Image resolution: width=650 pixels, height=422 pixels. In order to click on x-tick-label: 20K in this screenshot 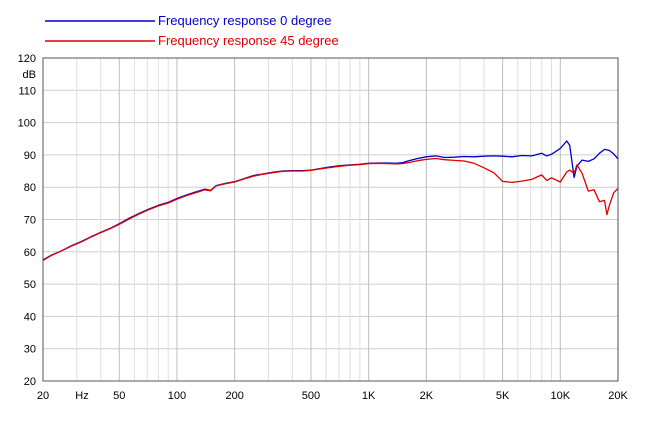, I will do `click(618, 396)`.